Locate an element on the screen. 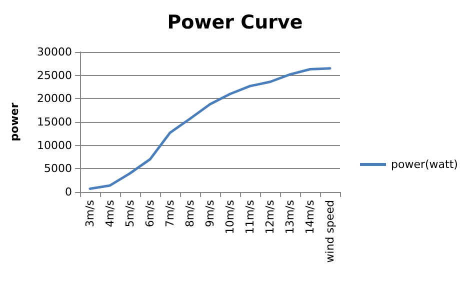 This screenshot has width=468, height=287. y-tick-label: 5000 is located at coordinates (58, 169).